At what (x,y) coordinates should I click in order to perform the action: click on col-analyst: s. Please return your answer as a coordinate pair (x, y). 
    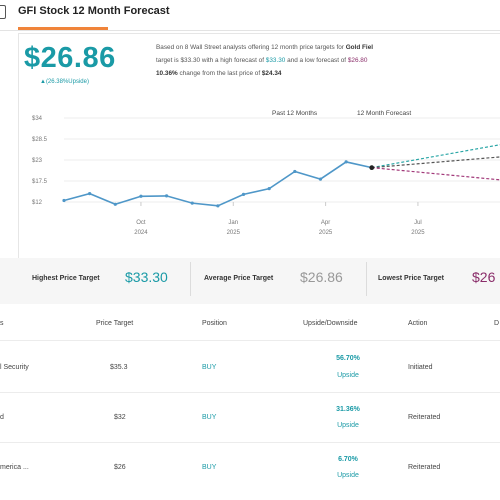
    Looking at the image, I should click on (2, 323).